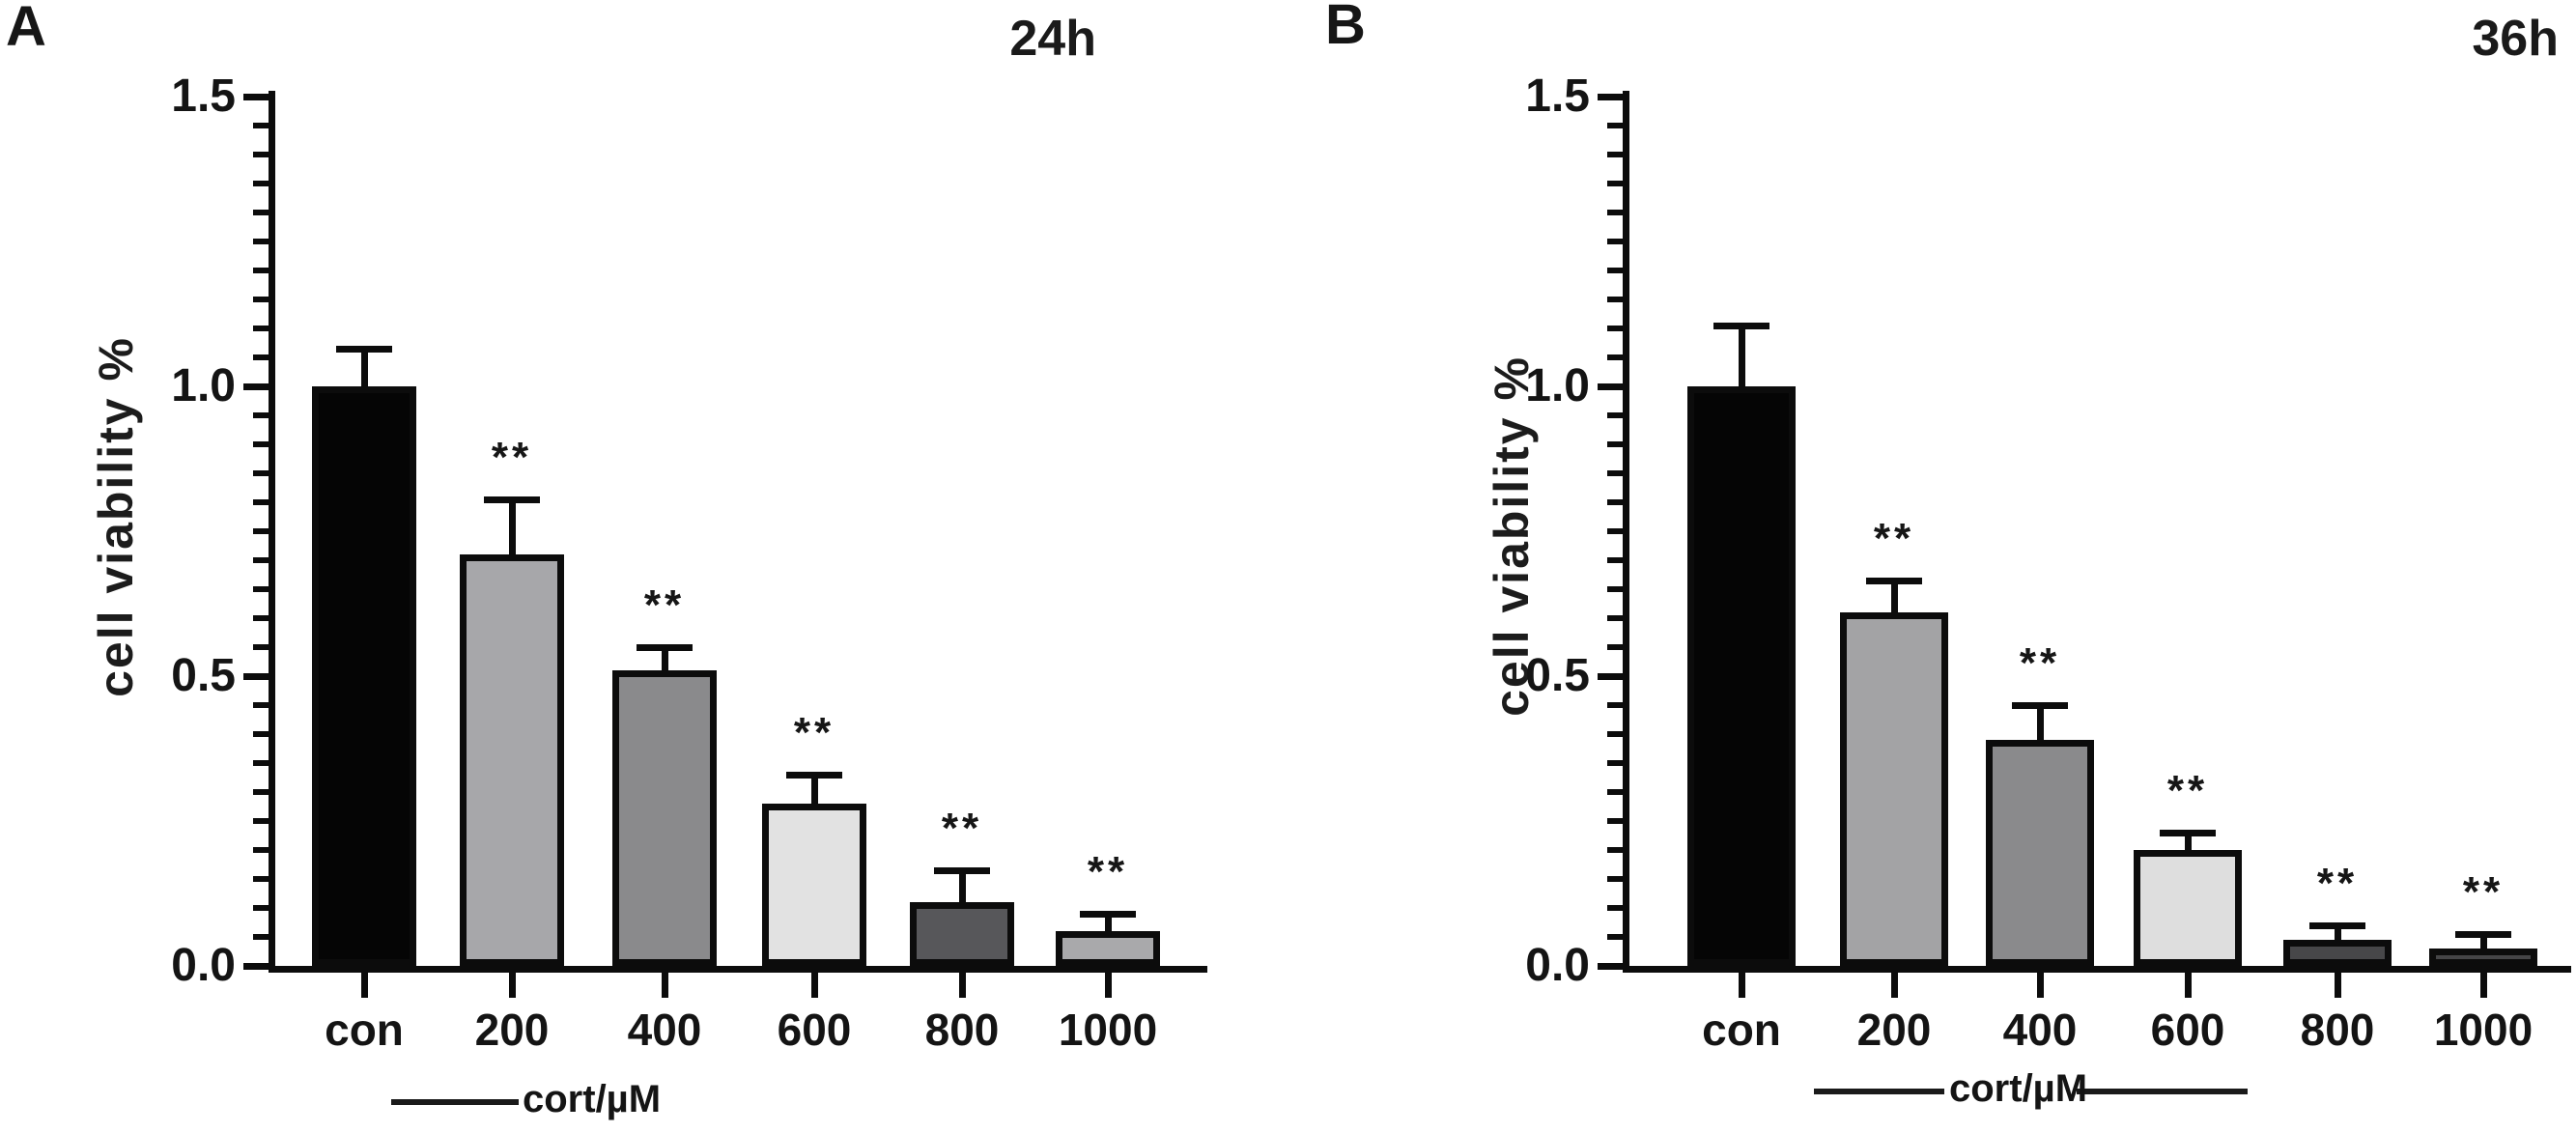  I want to click on x-tick-label: 1000, so click(1108, 1030).